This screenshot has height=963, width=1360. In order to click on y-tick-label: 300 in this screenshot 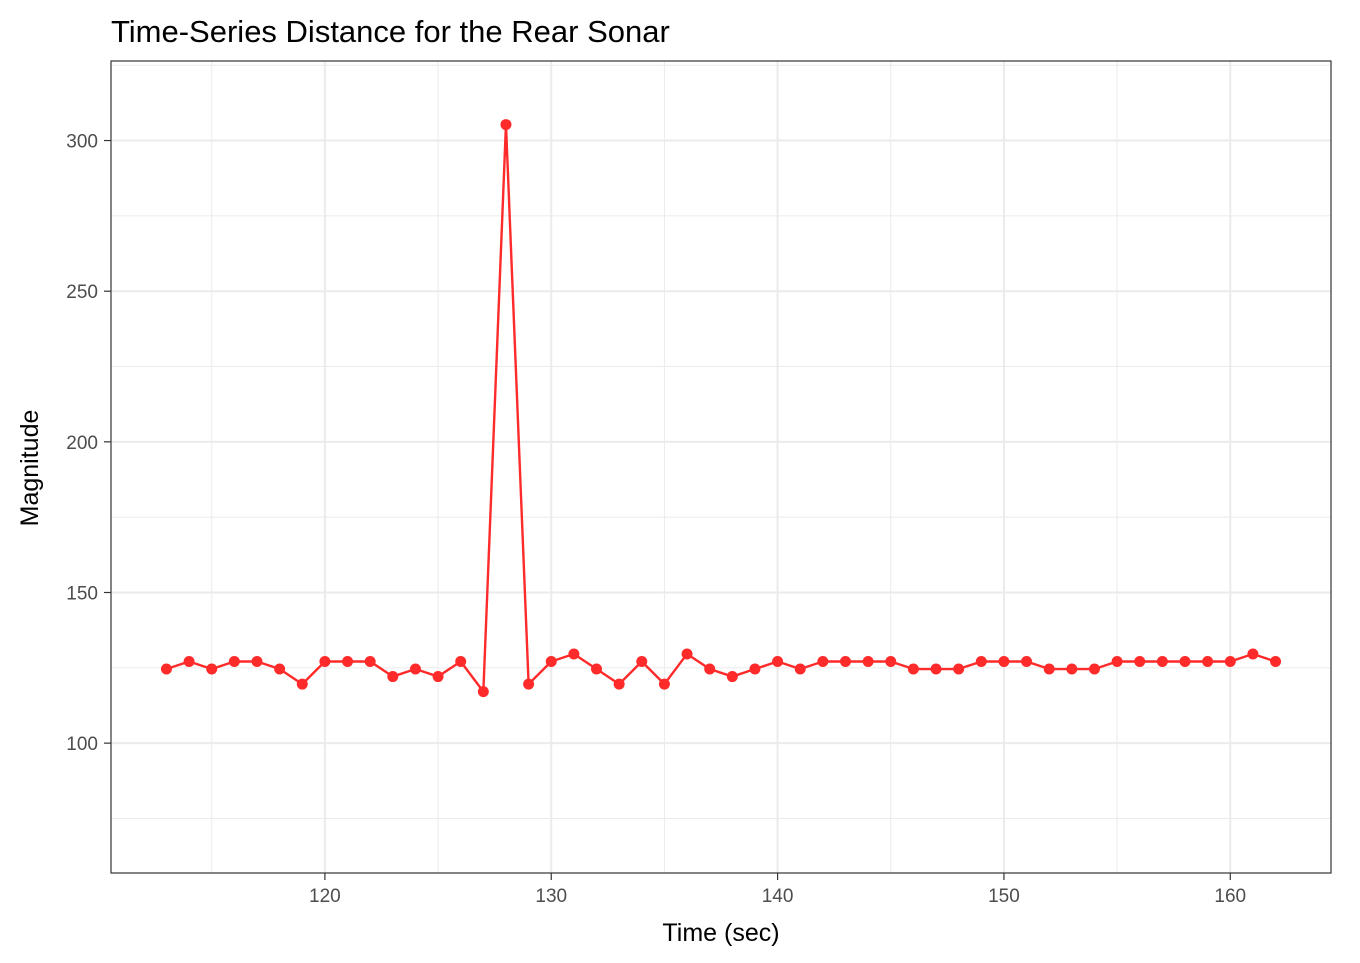, I will do `click(82, 142)`.